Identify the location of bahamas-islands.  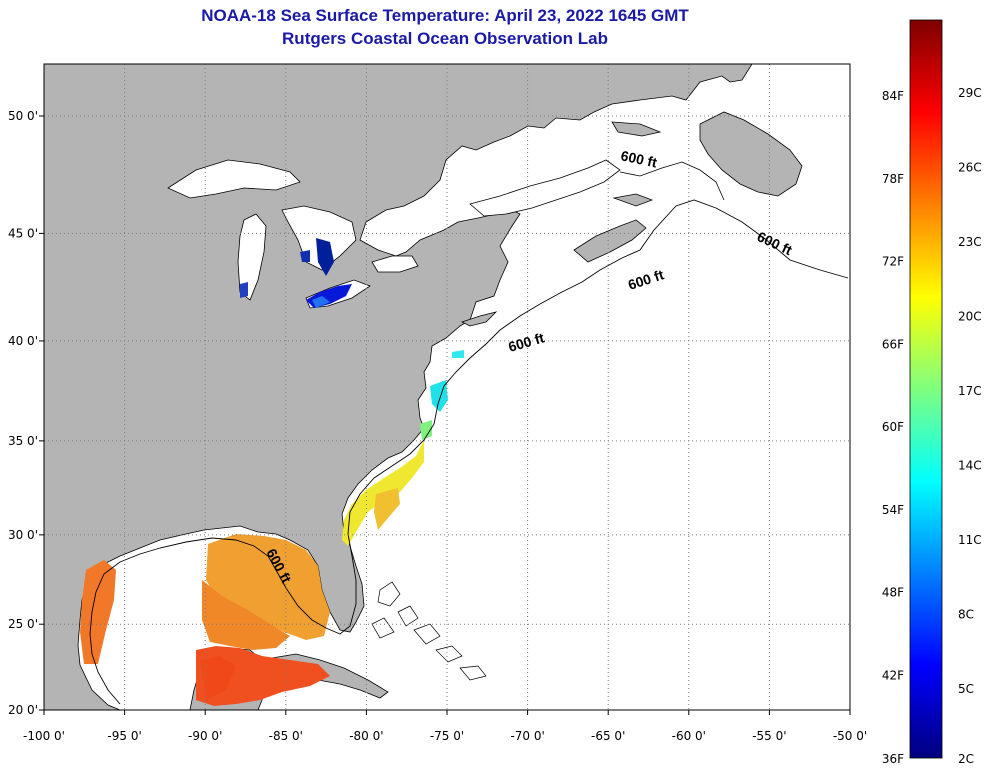
(429, 631).